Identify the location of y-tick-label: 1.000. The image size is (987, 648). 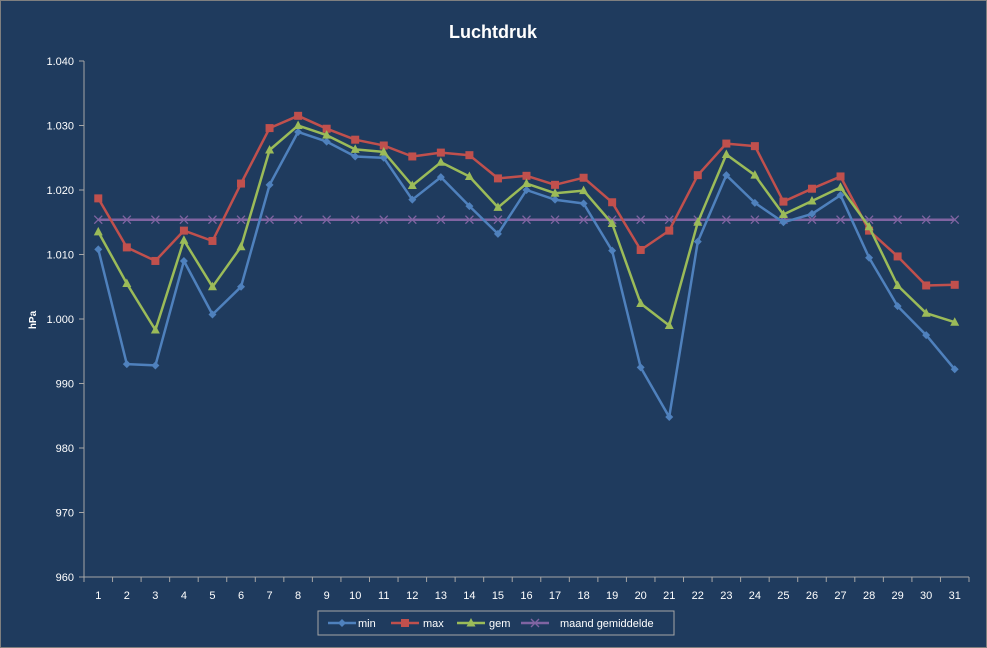
(60, 320).